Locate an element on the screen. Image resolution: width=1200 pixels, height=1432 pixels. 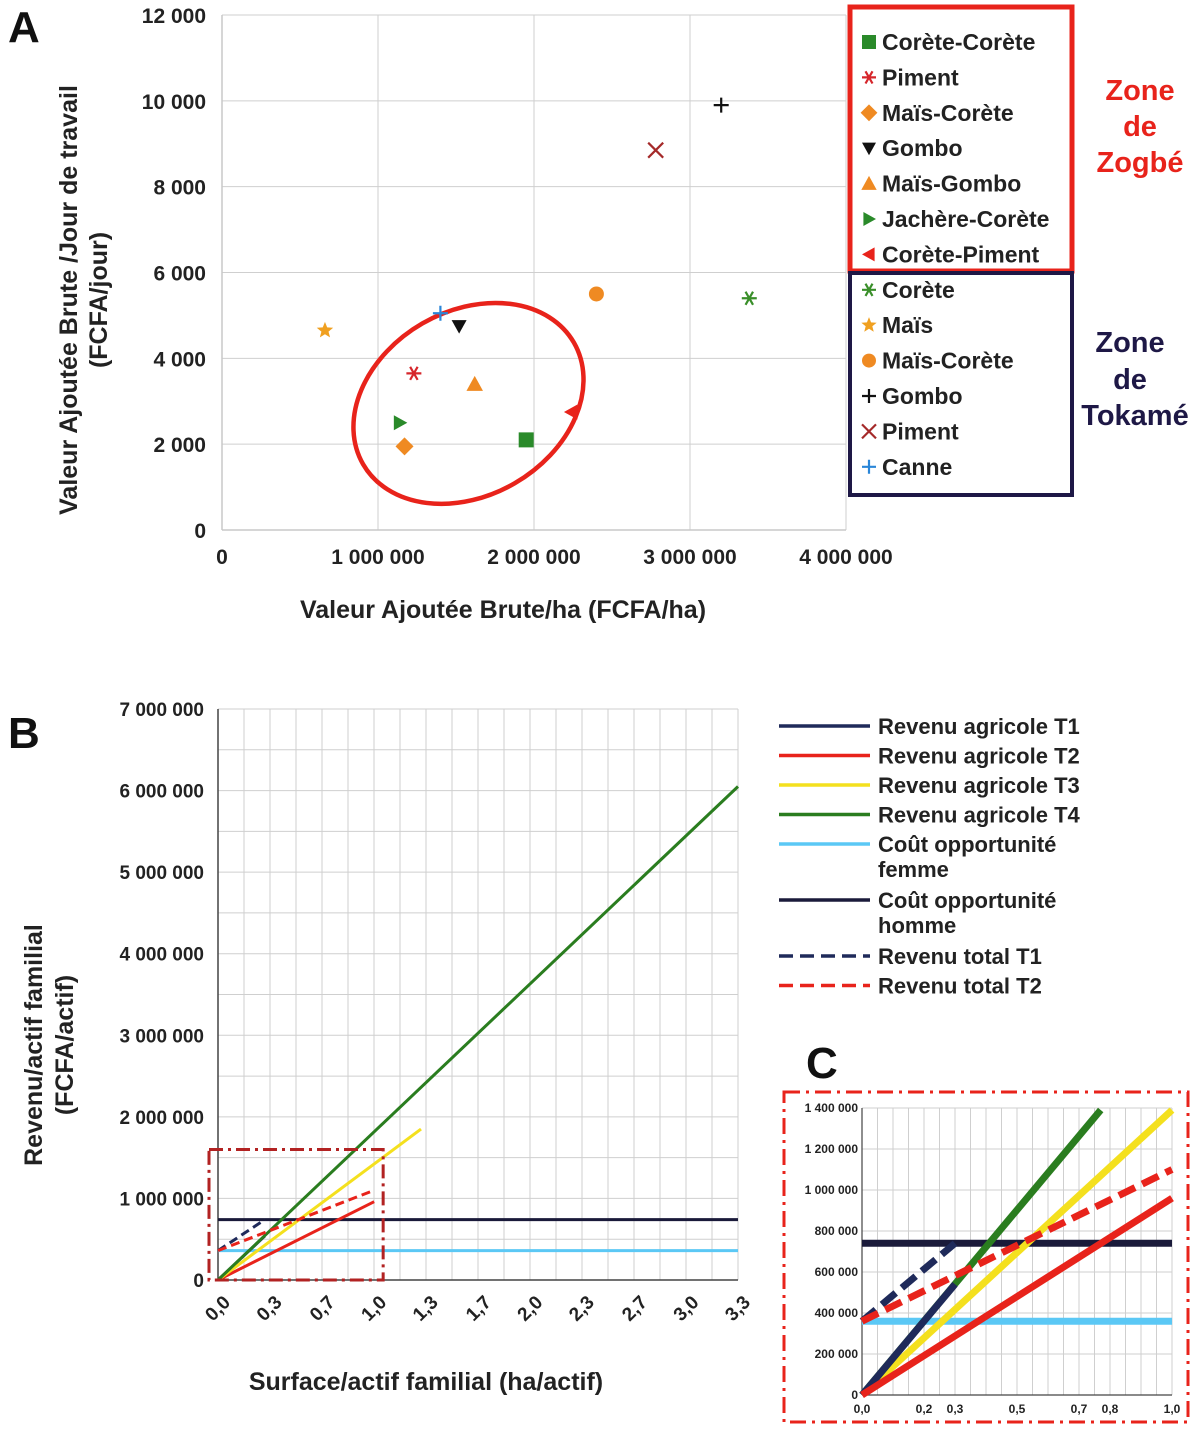
chart-a-x-tick-label: 3 000 000 is located at coordinates (689, 557).